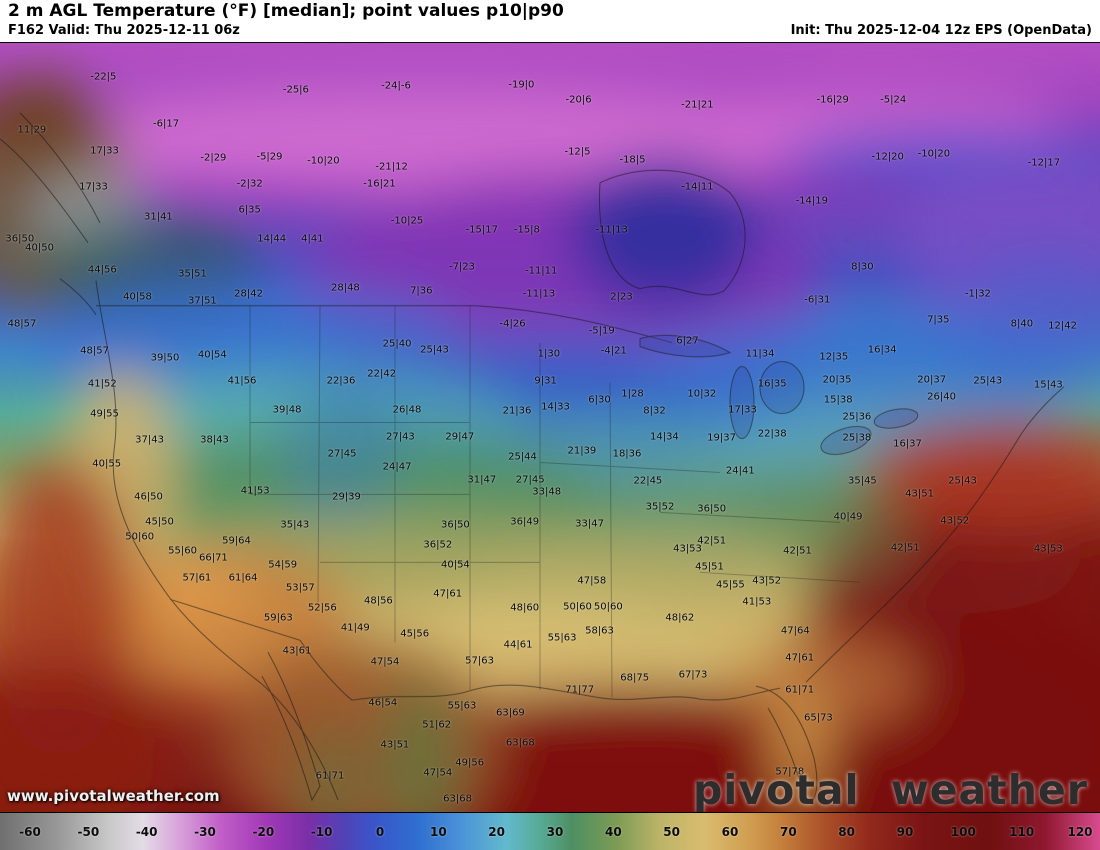 This screenshot has width=1100, height=850. I want to click on point-value: -7|23, so click(462, 267).